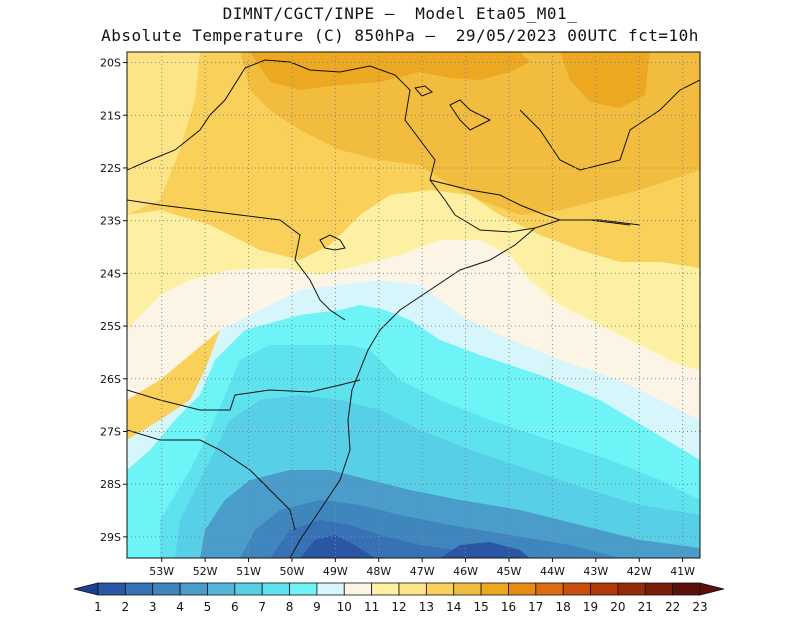 The height and width of the screenshot is (618, 800). I want to click on lon-label: 46W, so click(465, 571).